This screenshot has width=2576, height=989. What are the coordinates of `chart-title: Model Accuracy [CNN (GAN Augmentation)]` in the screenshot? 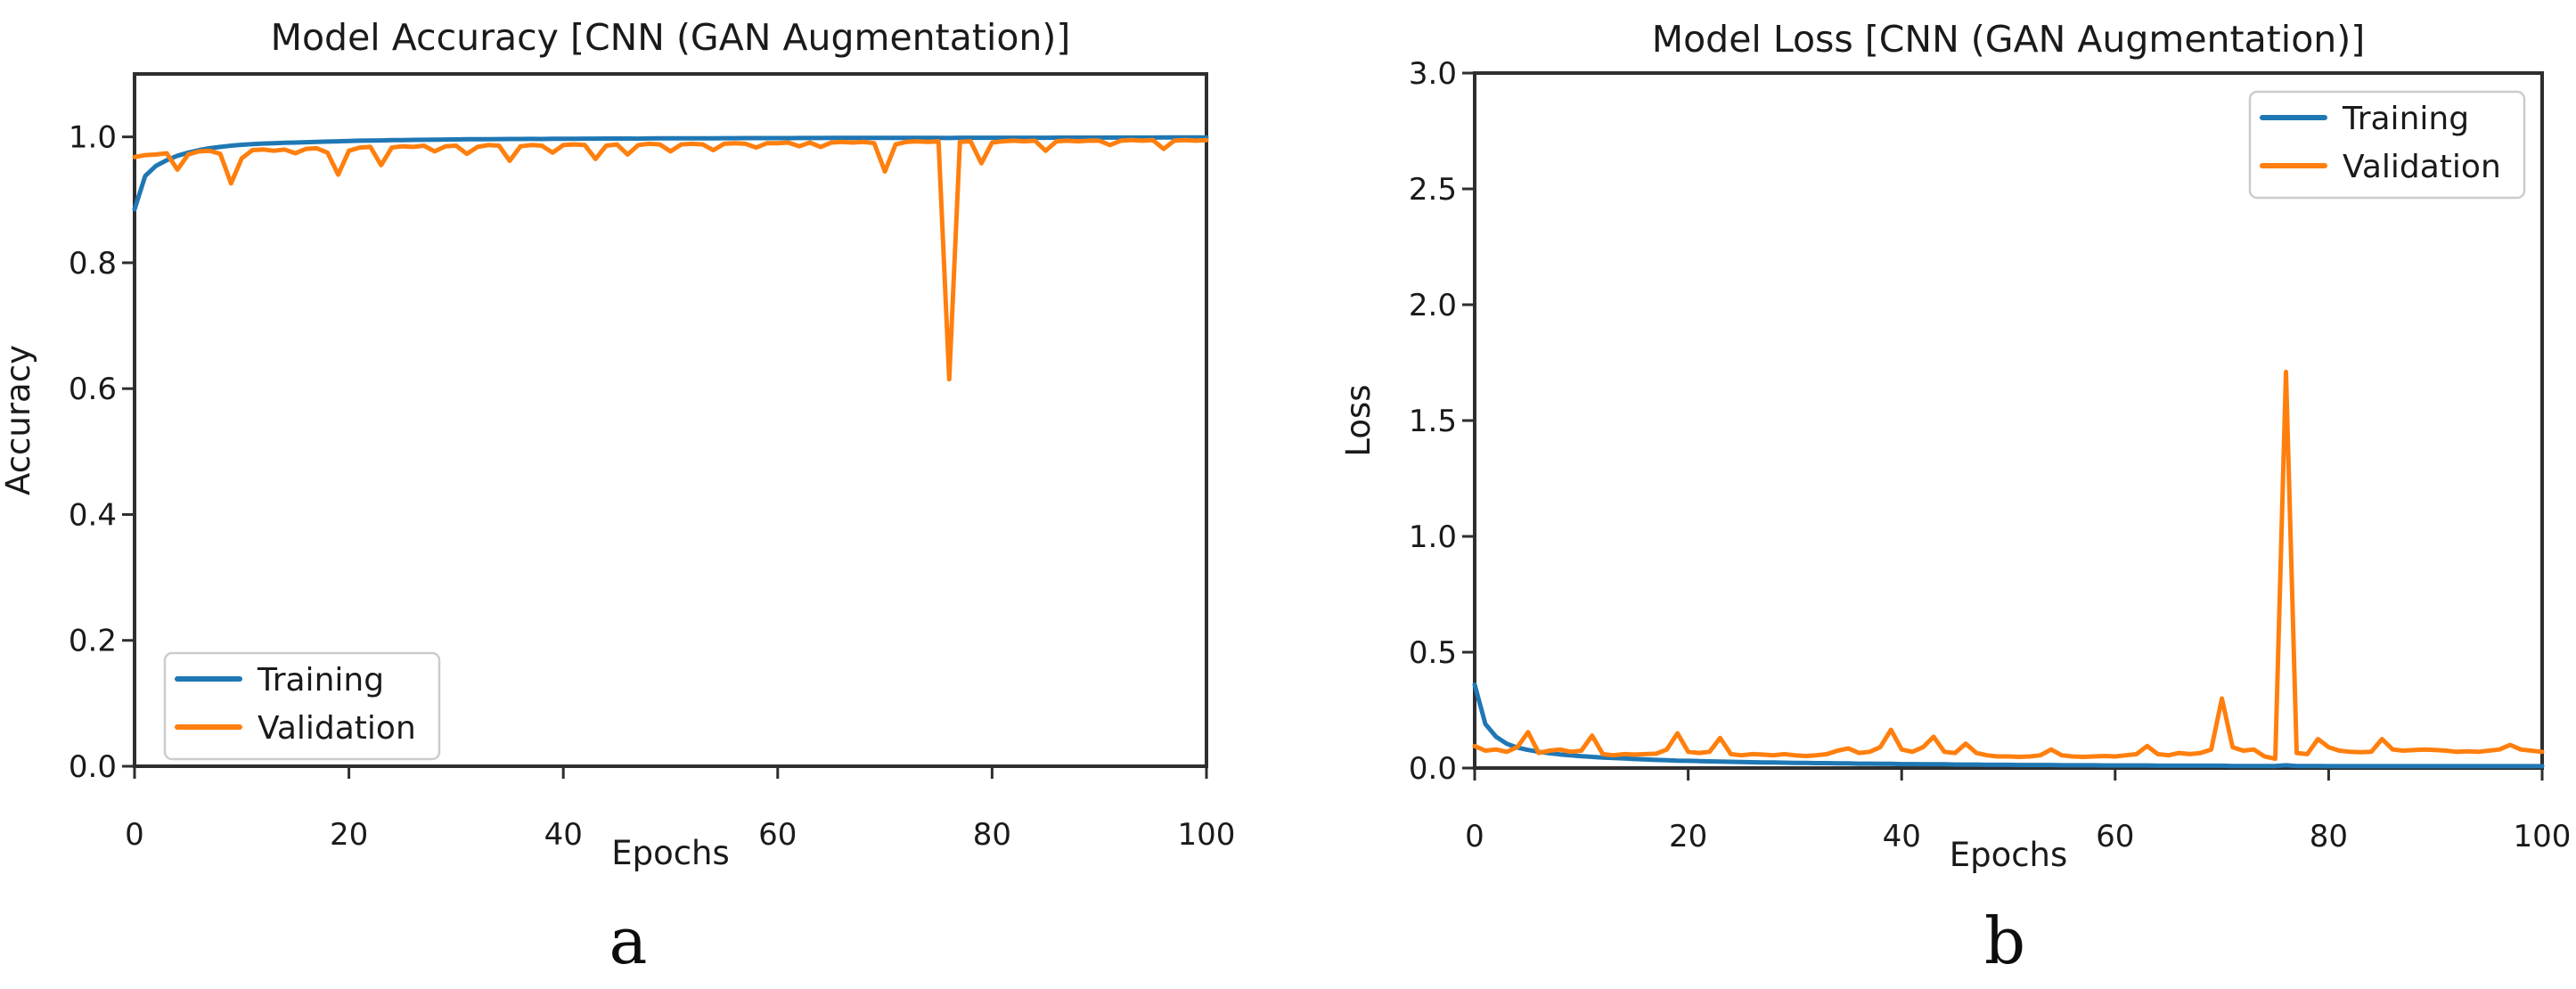 It's located at (671, 37).